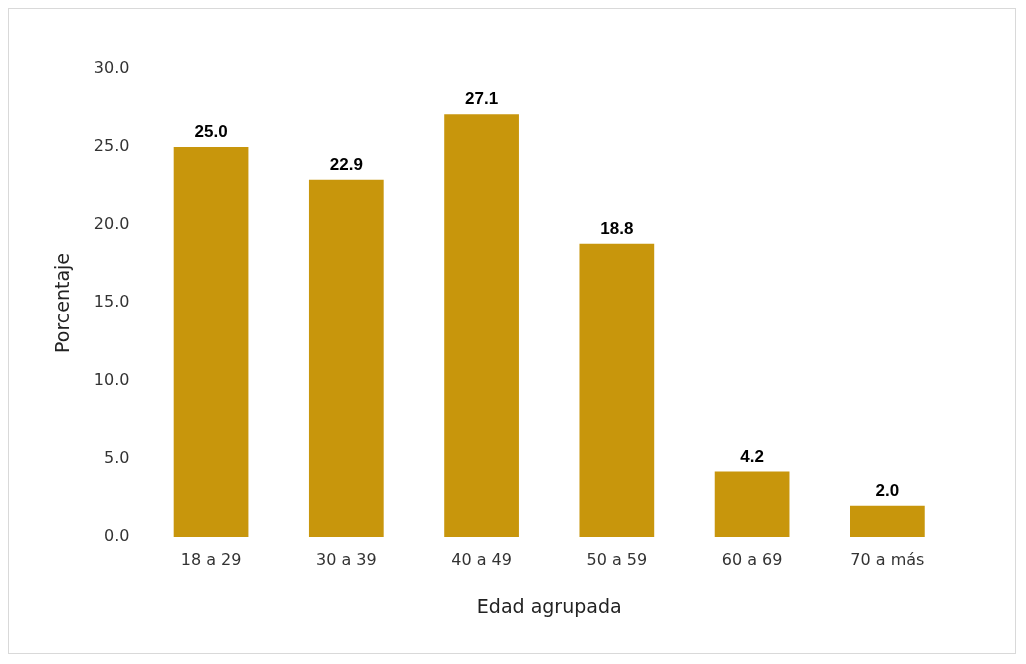 The image size is (1026, 664). I want to click on y-tick-label: 0.0, so click(116, 536).